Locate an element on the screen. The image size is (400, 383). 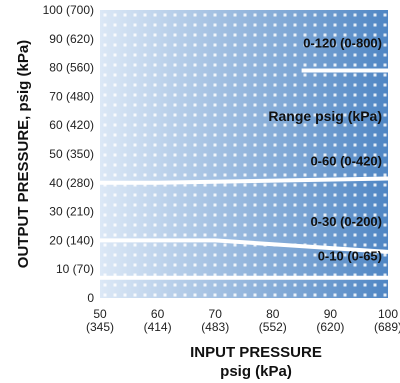
y-tick-label-7: 70 (480) is located at coordinates (71, 96).